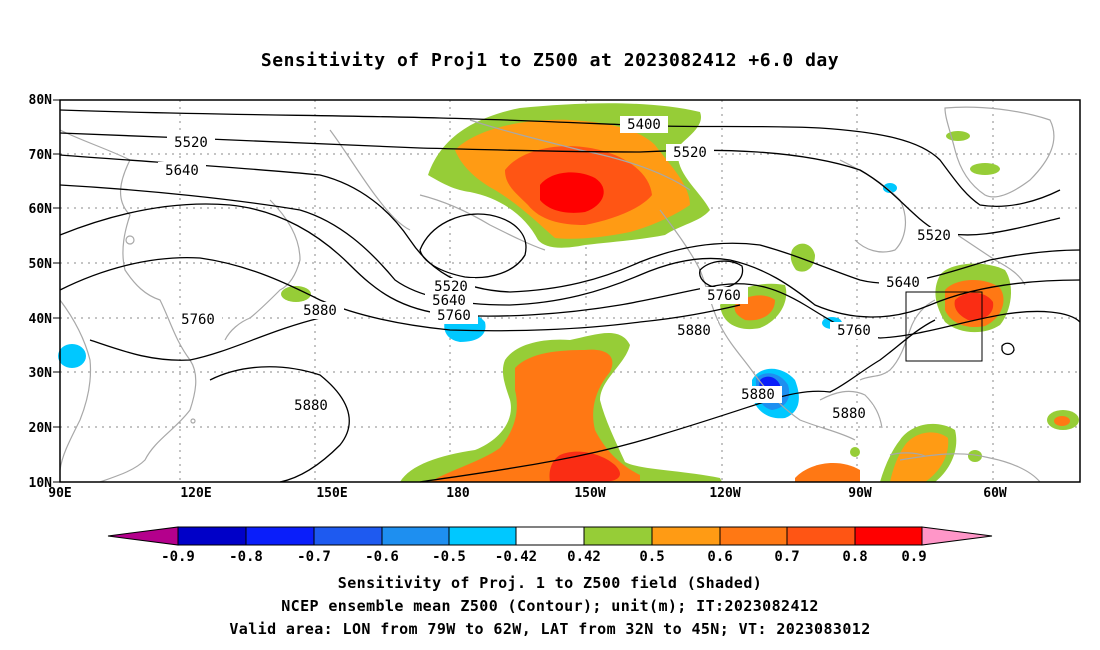 This screenshot has width=1100, height=650. What do you see at coordinates (41, 155) in the screenshot?
I see `lat-label: 70N` at bounding box center [41, 155].